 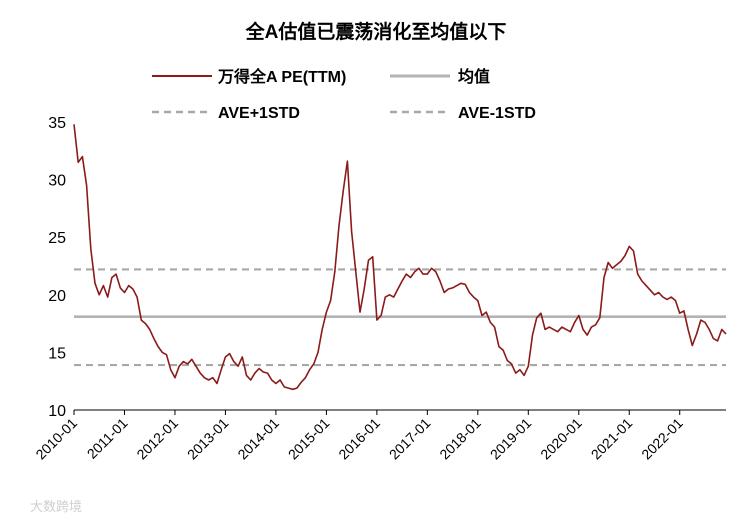 What do you see at coordinates (309, 439) in the screenshot?
I see `x-tick-label: 2015-01` at bounding box center [309, 439].